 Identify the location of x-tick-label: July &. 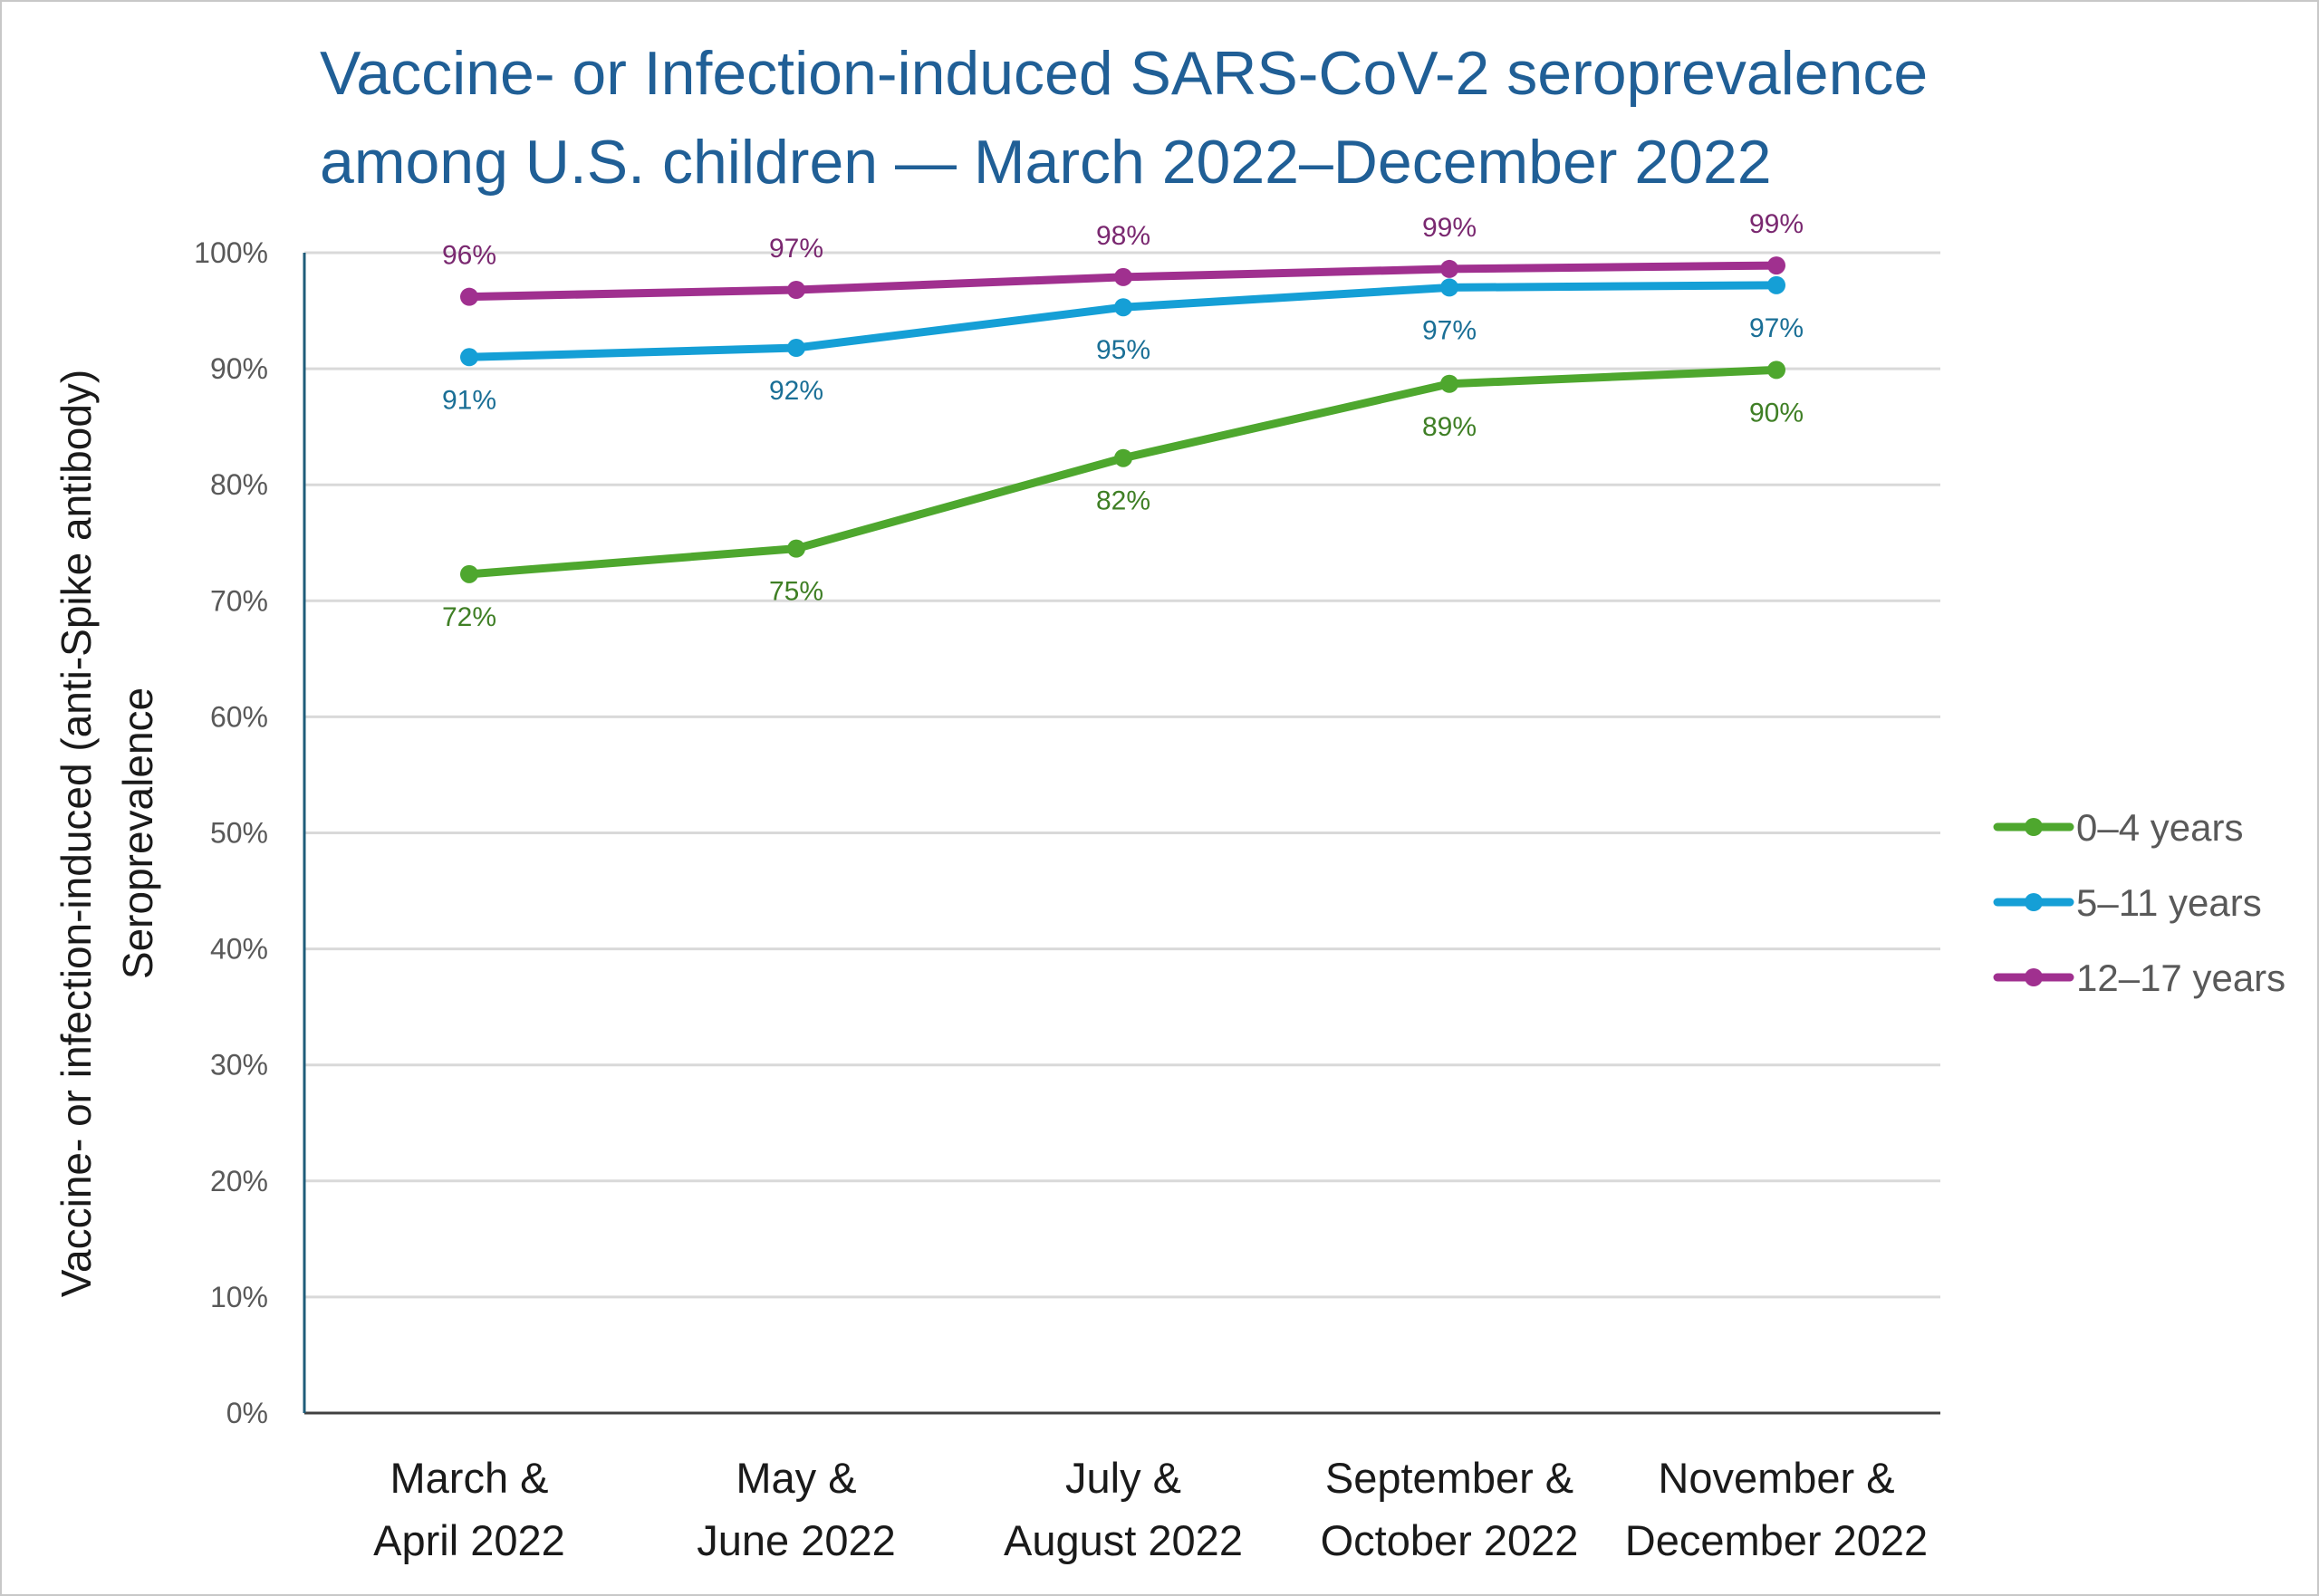
(1123, 1478).